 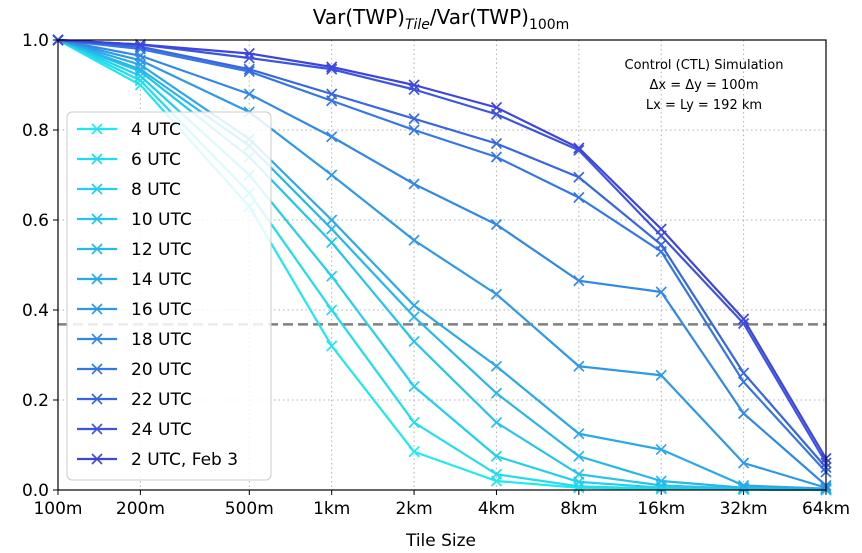 What do you see at coordinates (161, 400) in the screenshot?
I see `legend-label: 22 UTC` at bounding box center [161, 400].